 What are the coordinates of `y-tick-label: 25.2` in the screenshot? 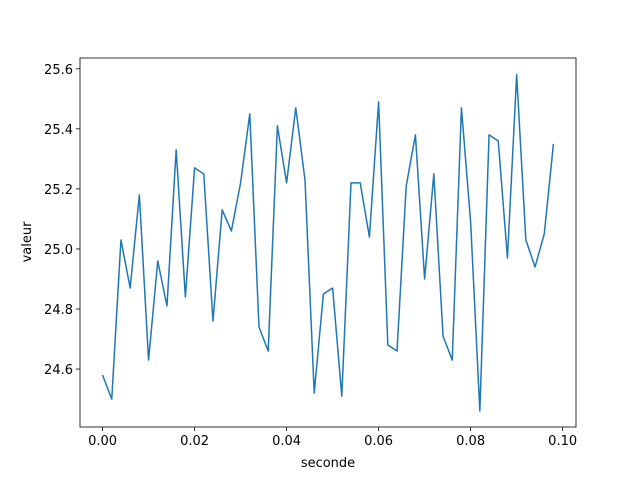 It's located at (58, 190).